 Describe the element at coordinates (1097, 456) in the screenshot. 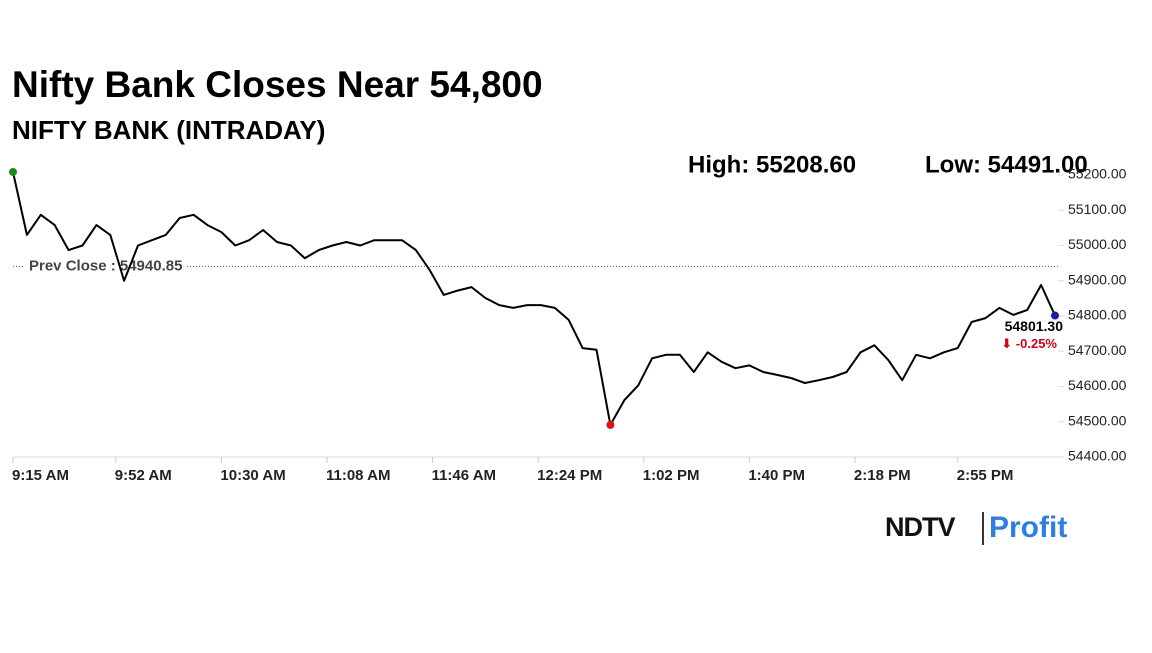

I see `y-tick-label: 54400.00` at that location.